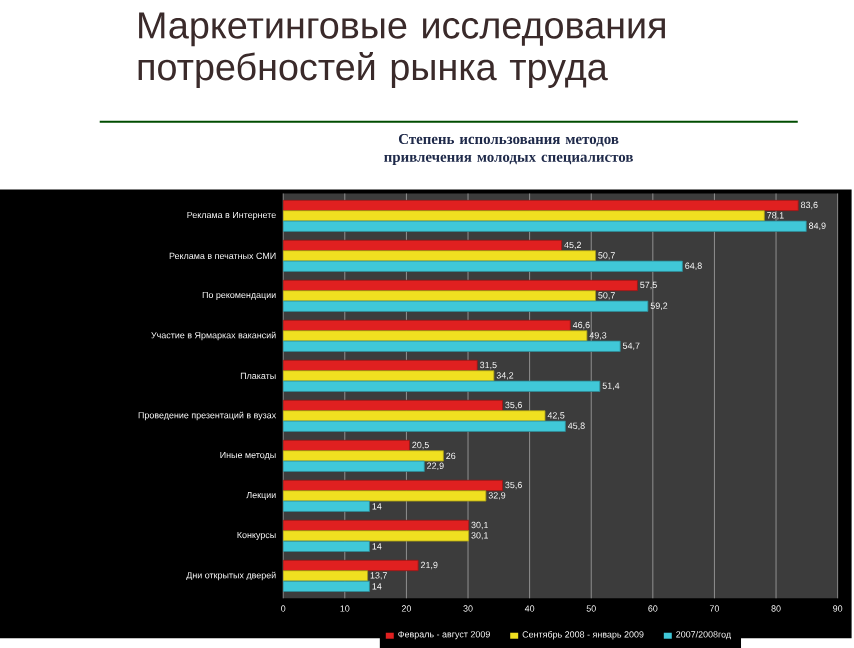 Image resolution: width=854 pixels, height=648 pixels. I want to click on chart-title: Маркетинговые исследования потребностей рынка труда, so click(401, 50).